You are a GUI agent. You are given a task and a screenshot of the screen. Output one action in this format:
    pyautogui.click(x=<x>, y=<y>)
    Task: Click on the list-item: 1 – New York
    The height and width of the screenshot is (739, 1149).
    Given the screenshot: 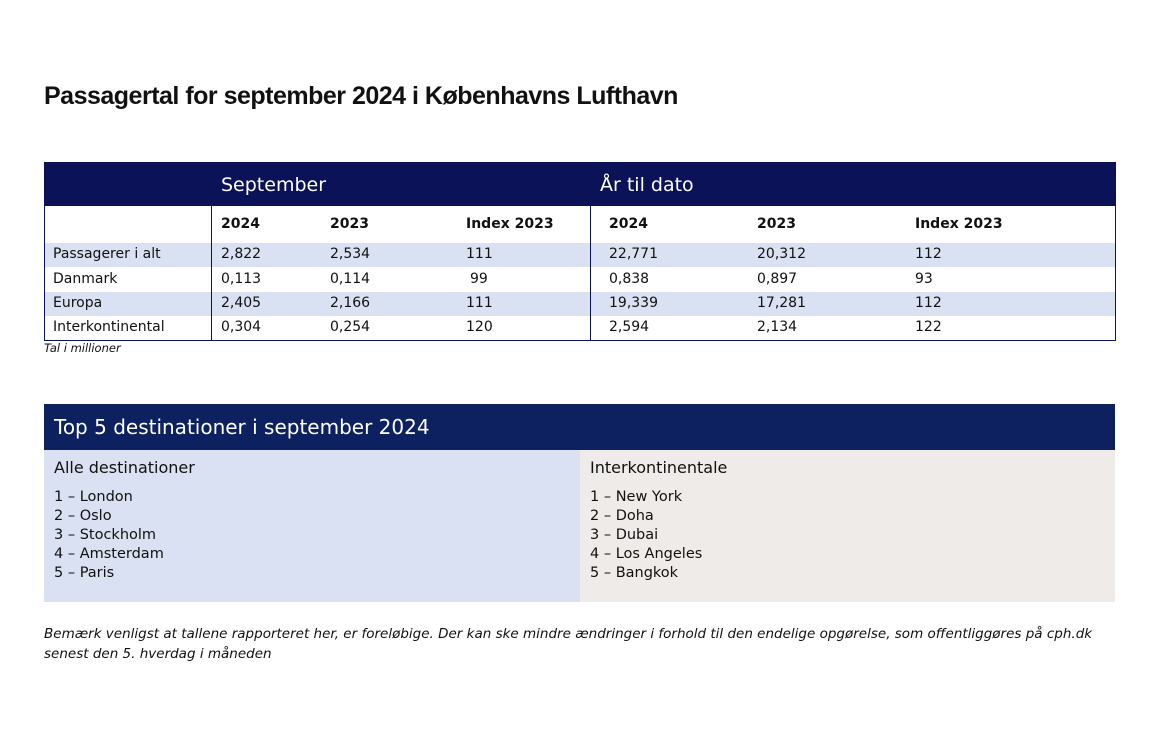 What is the action you would take?
    pyautogui.click(x=636, y=497)
    